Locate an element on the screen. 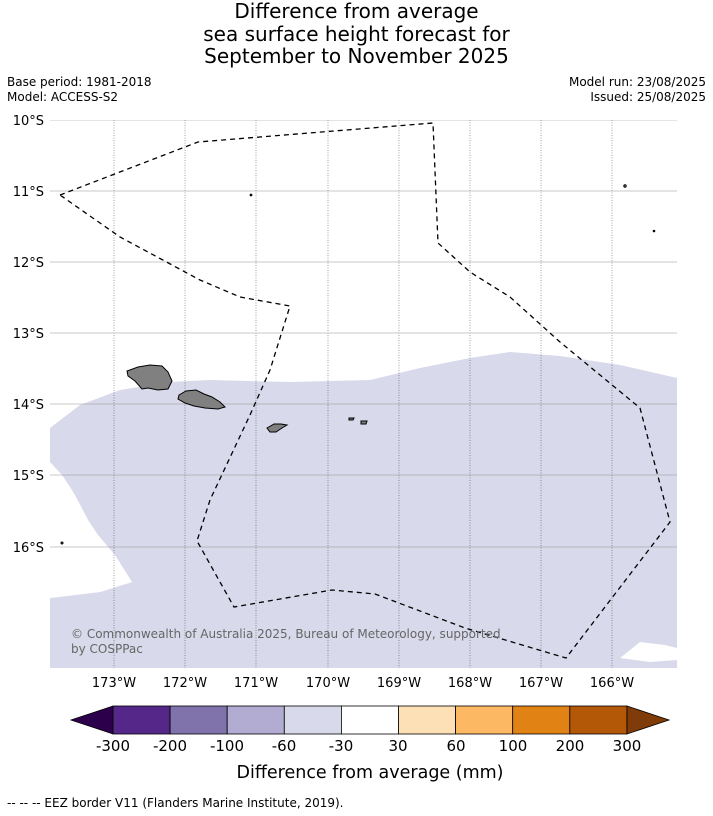 This screenshot has height=816, width=713. base-period: Base period: 1981-2018 is located at coordinates (79, 82).